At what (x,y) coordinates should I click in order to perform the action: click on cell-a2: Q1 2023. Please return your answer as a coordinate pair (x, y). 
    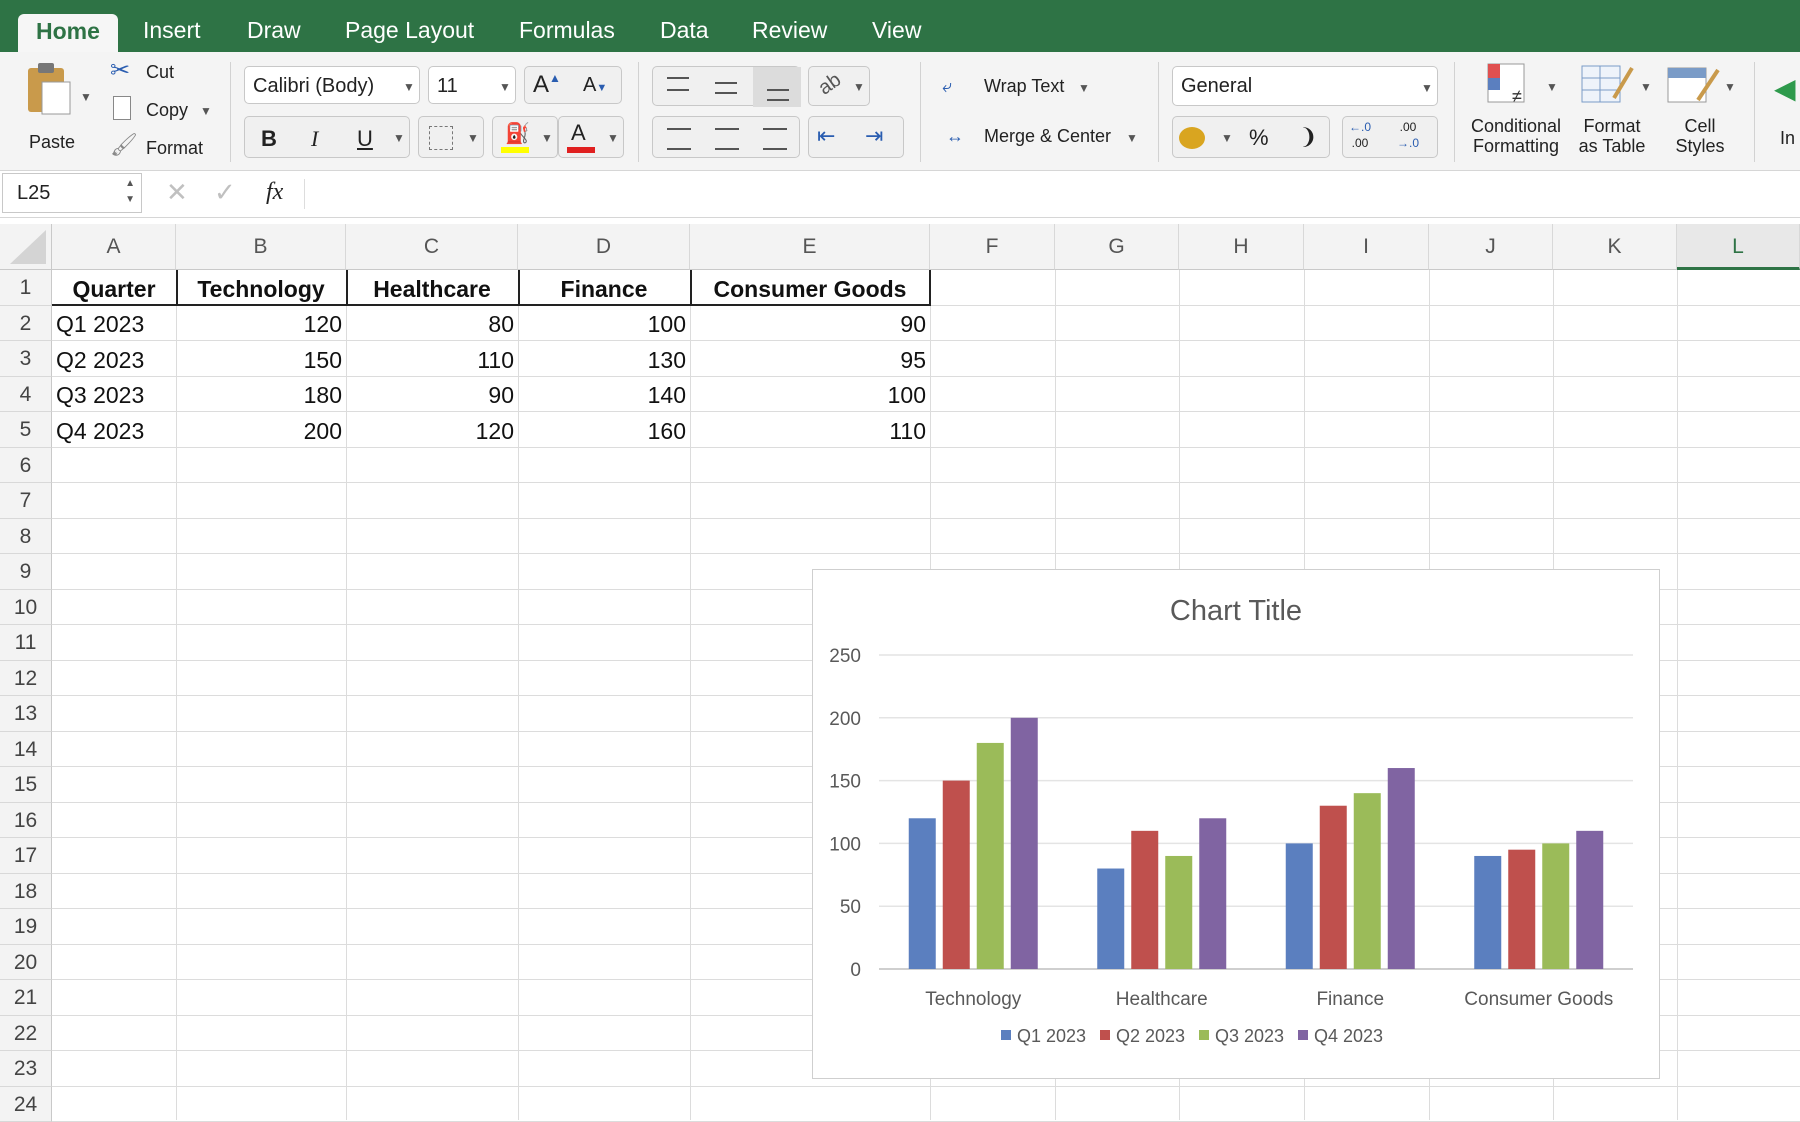
    Looking at the image, I should click on (116, 323).